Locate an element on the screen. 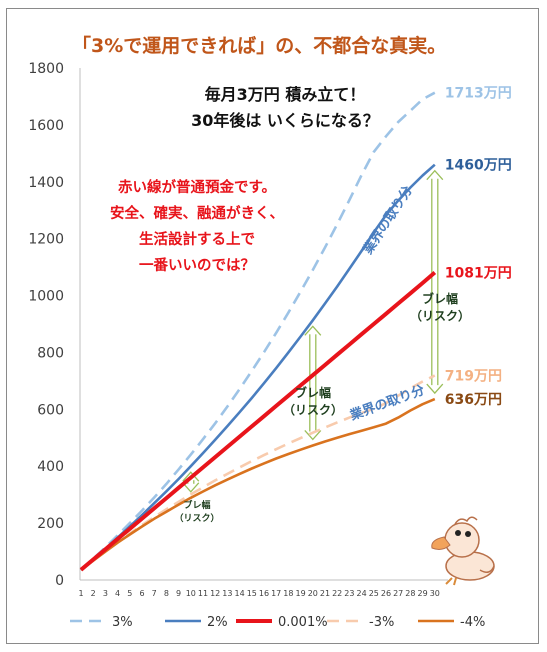  red-note-line-1: 赤い線が普通預金です。 is located at coordinates (197, 187).